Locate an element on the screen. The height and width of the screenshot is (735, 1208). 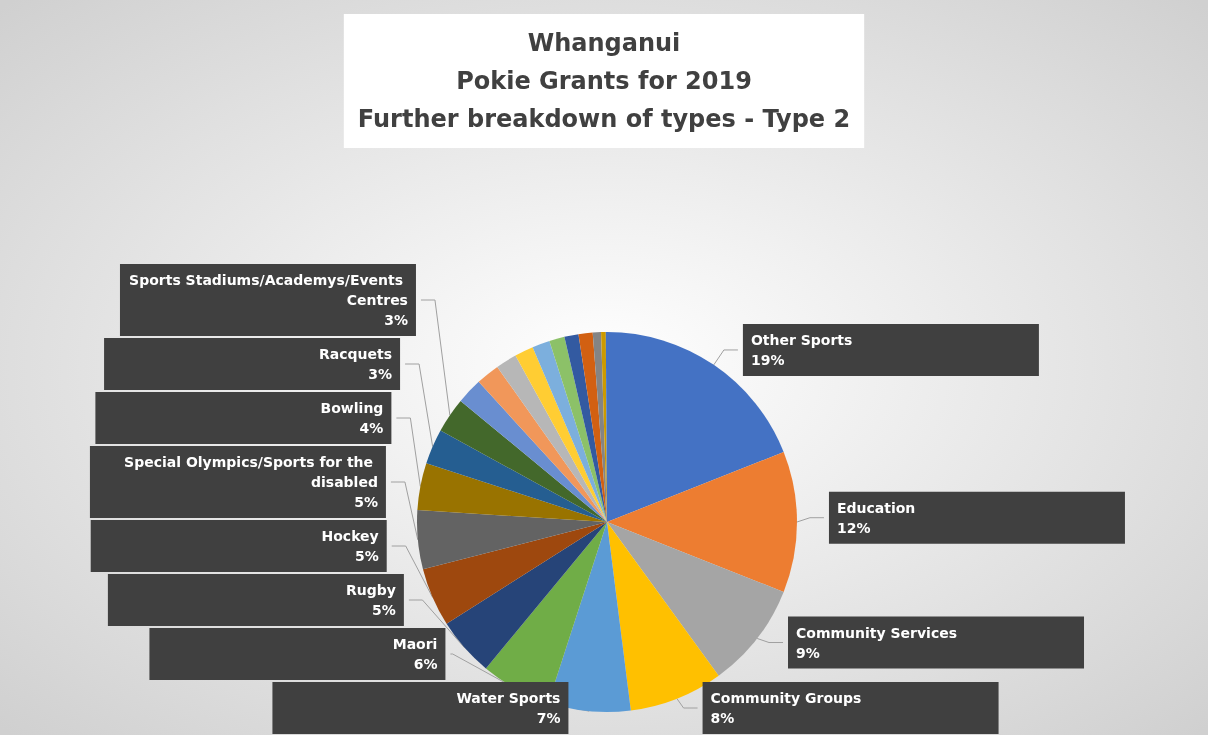
data-label: 6% is located at coordinates (425, 664).